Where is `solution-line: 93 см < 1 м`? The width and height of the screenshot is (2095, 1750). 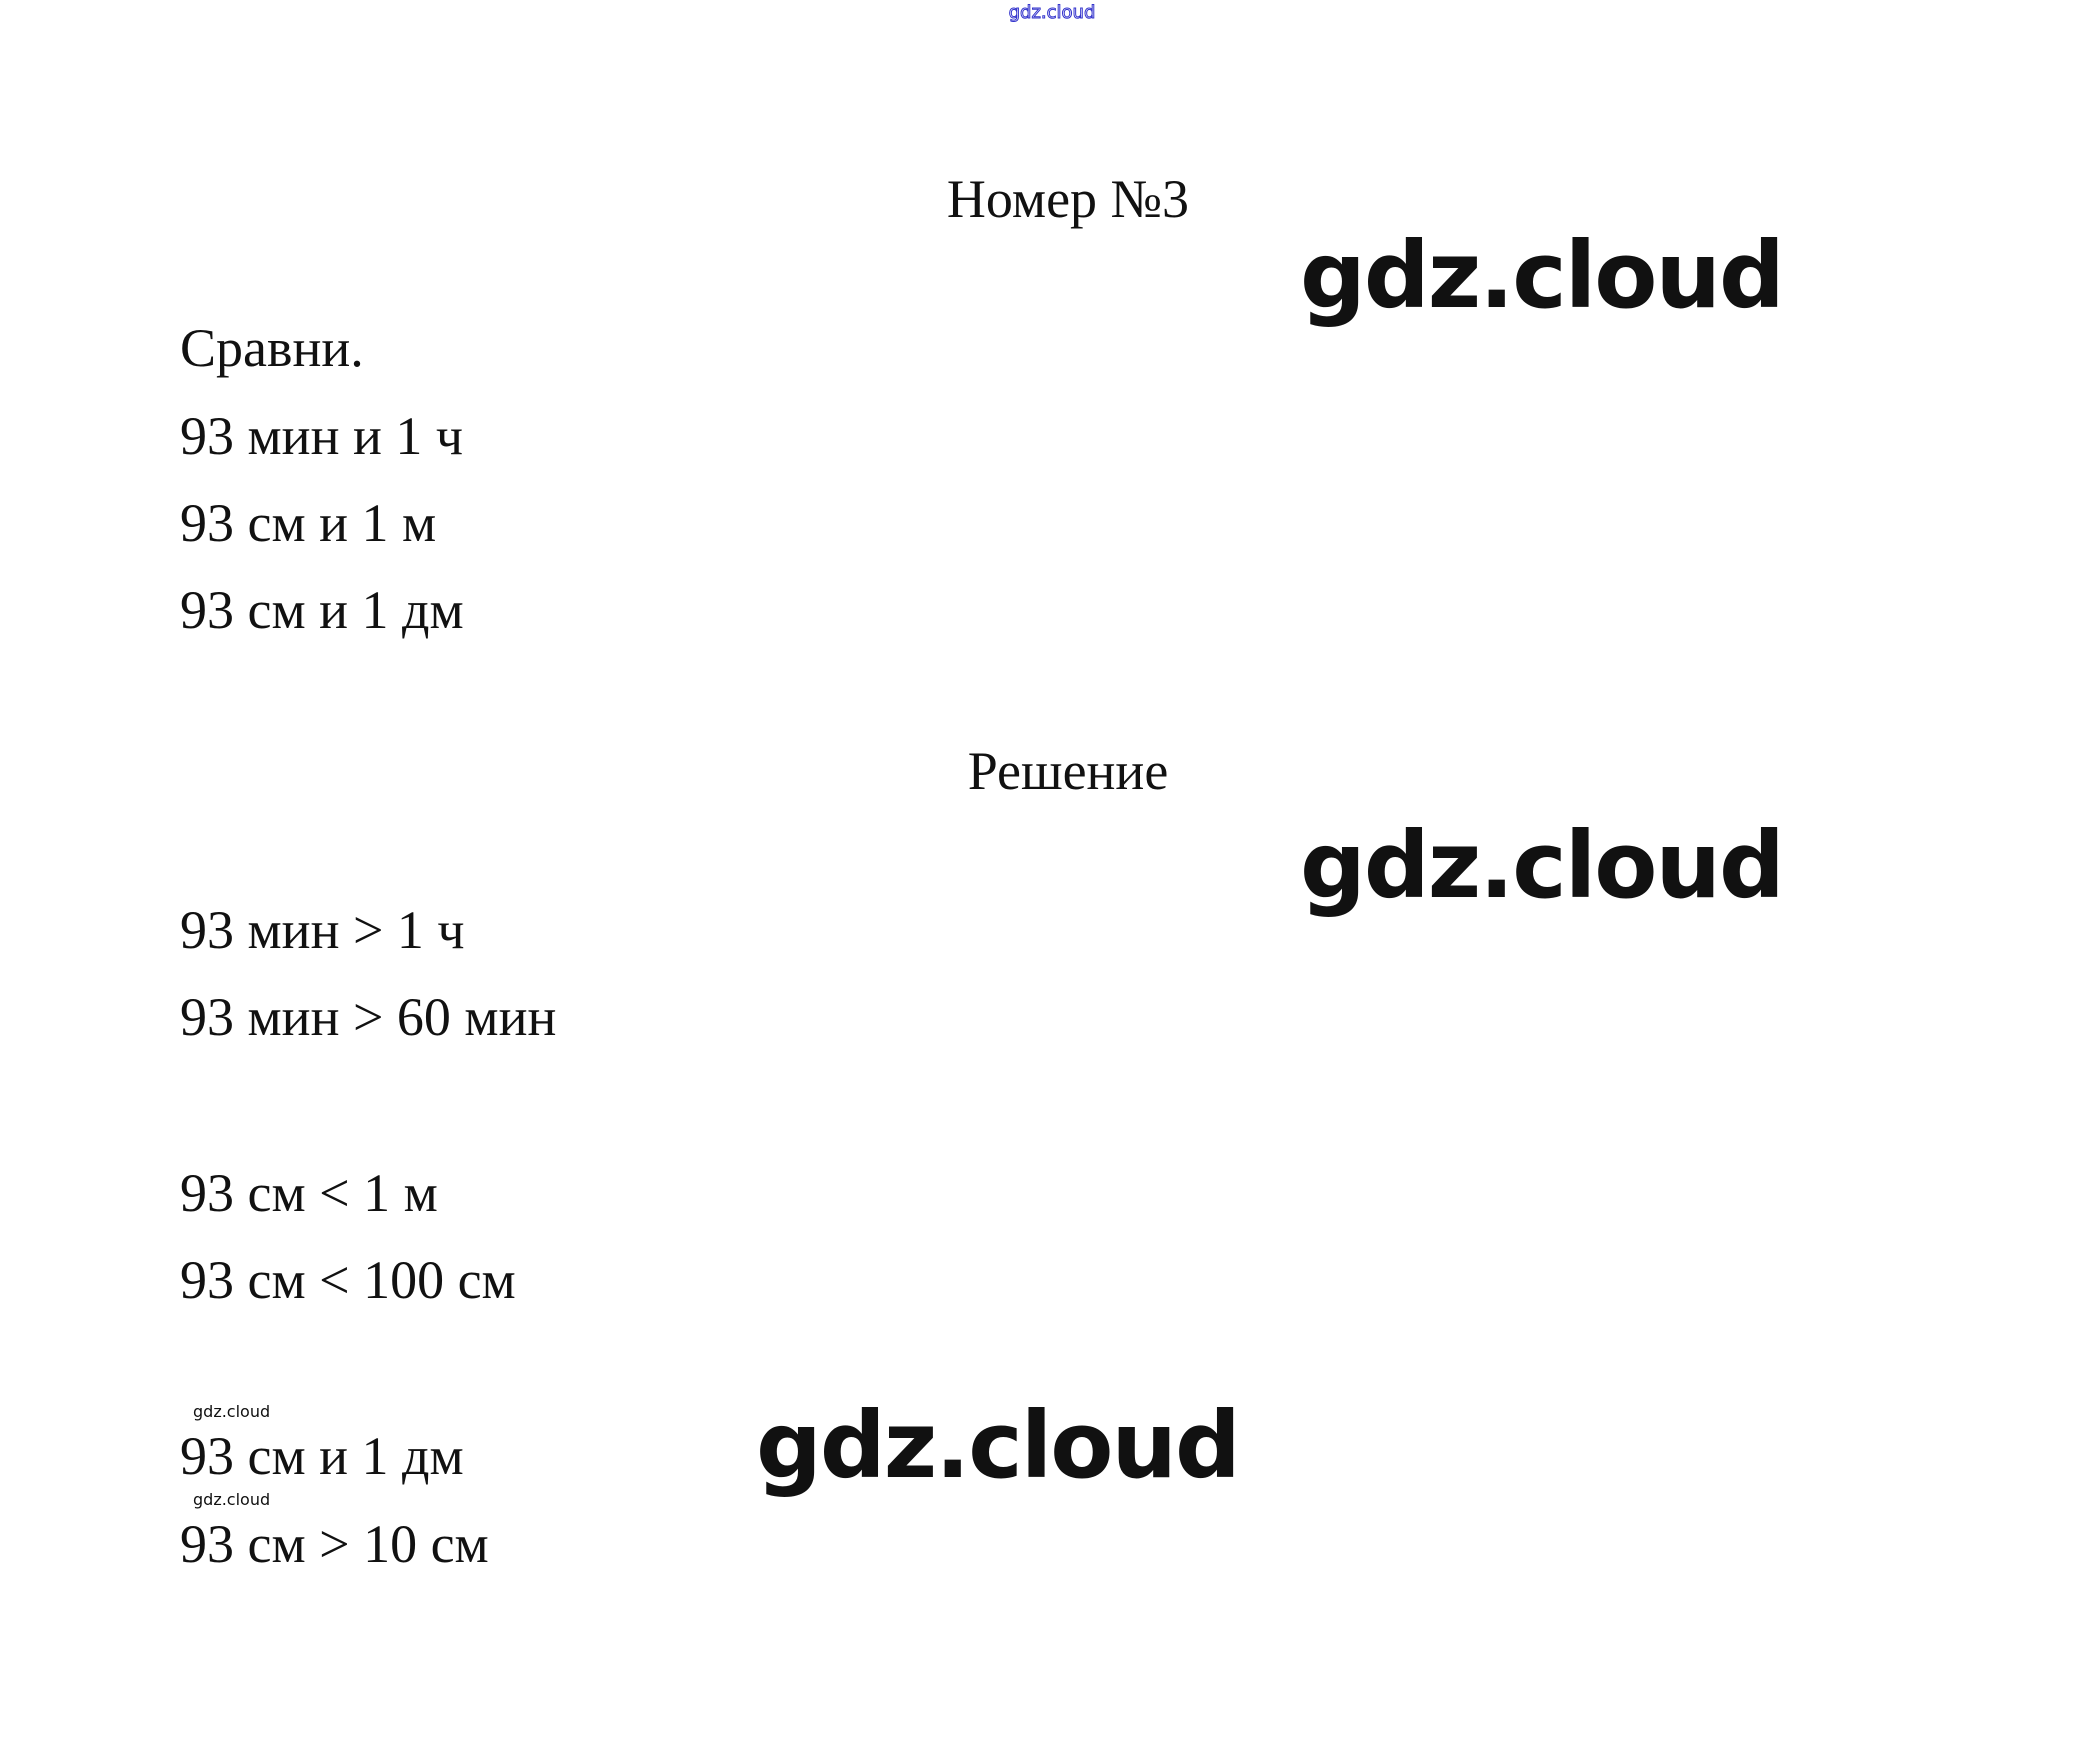
solution-line: 93 см < 1 м is located at coordinates (309, 1193).